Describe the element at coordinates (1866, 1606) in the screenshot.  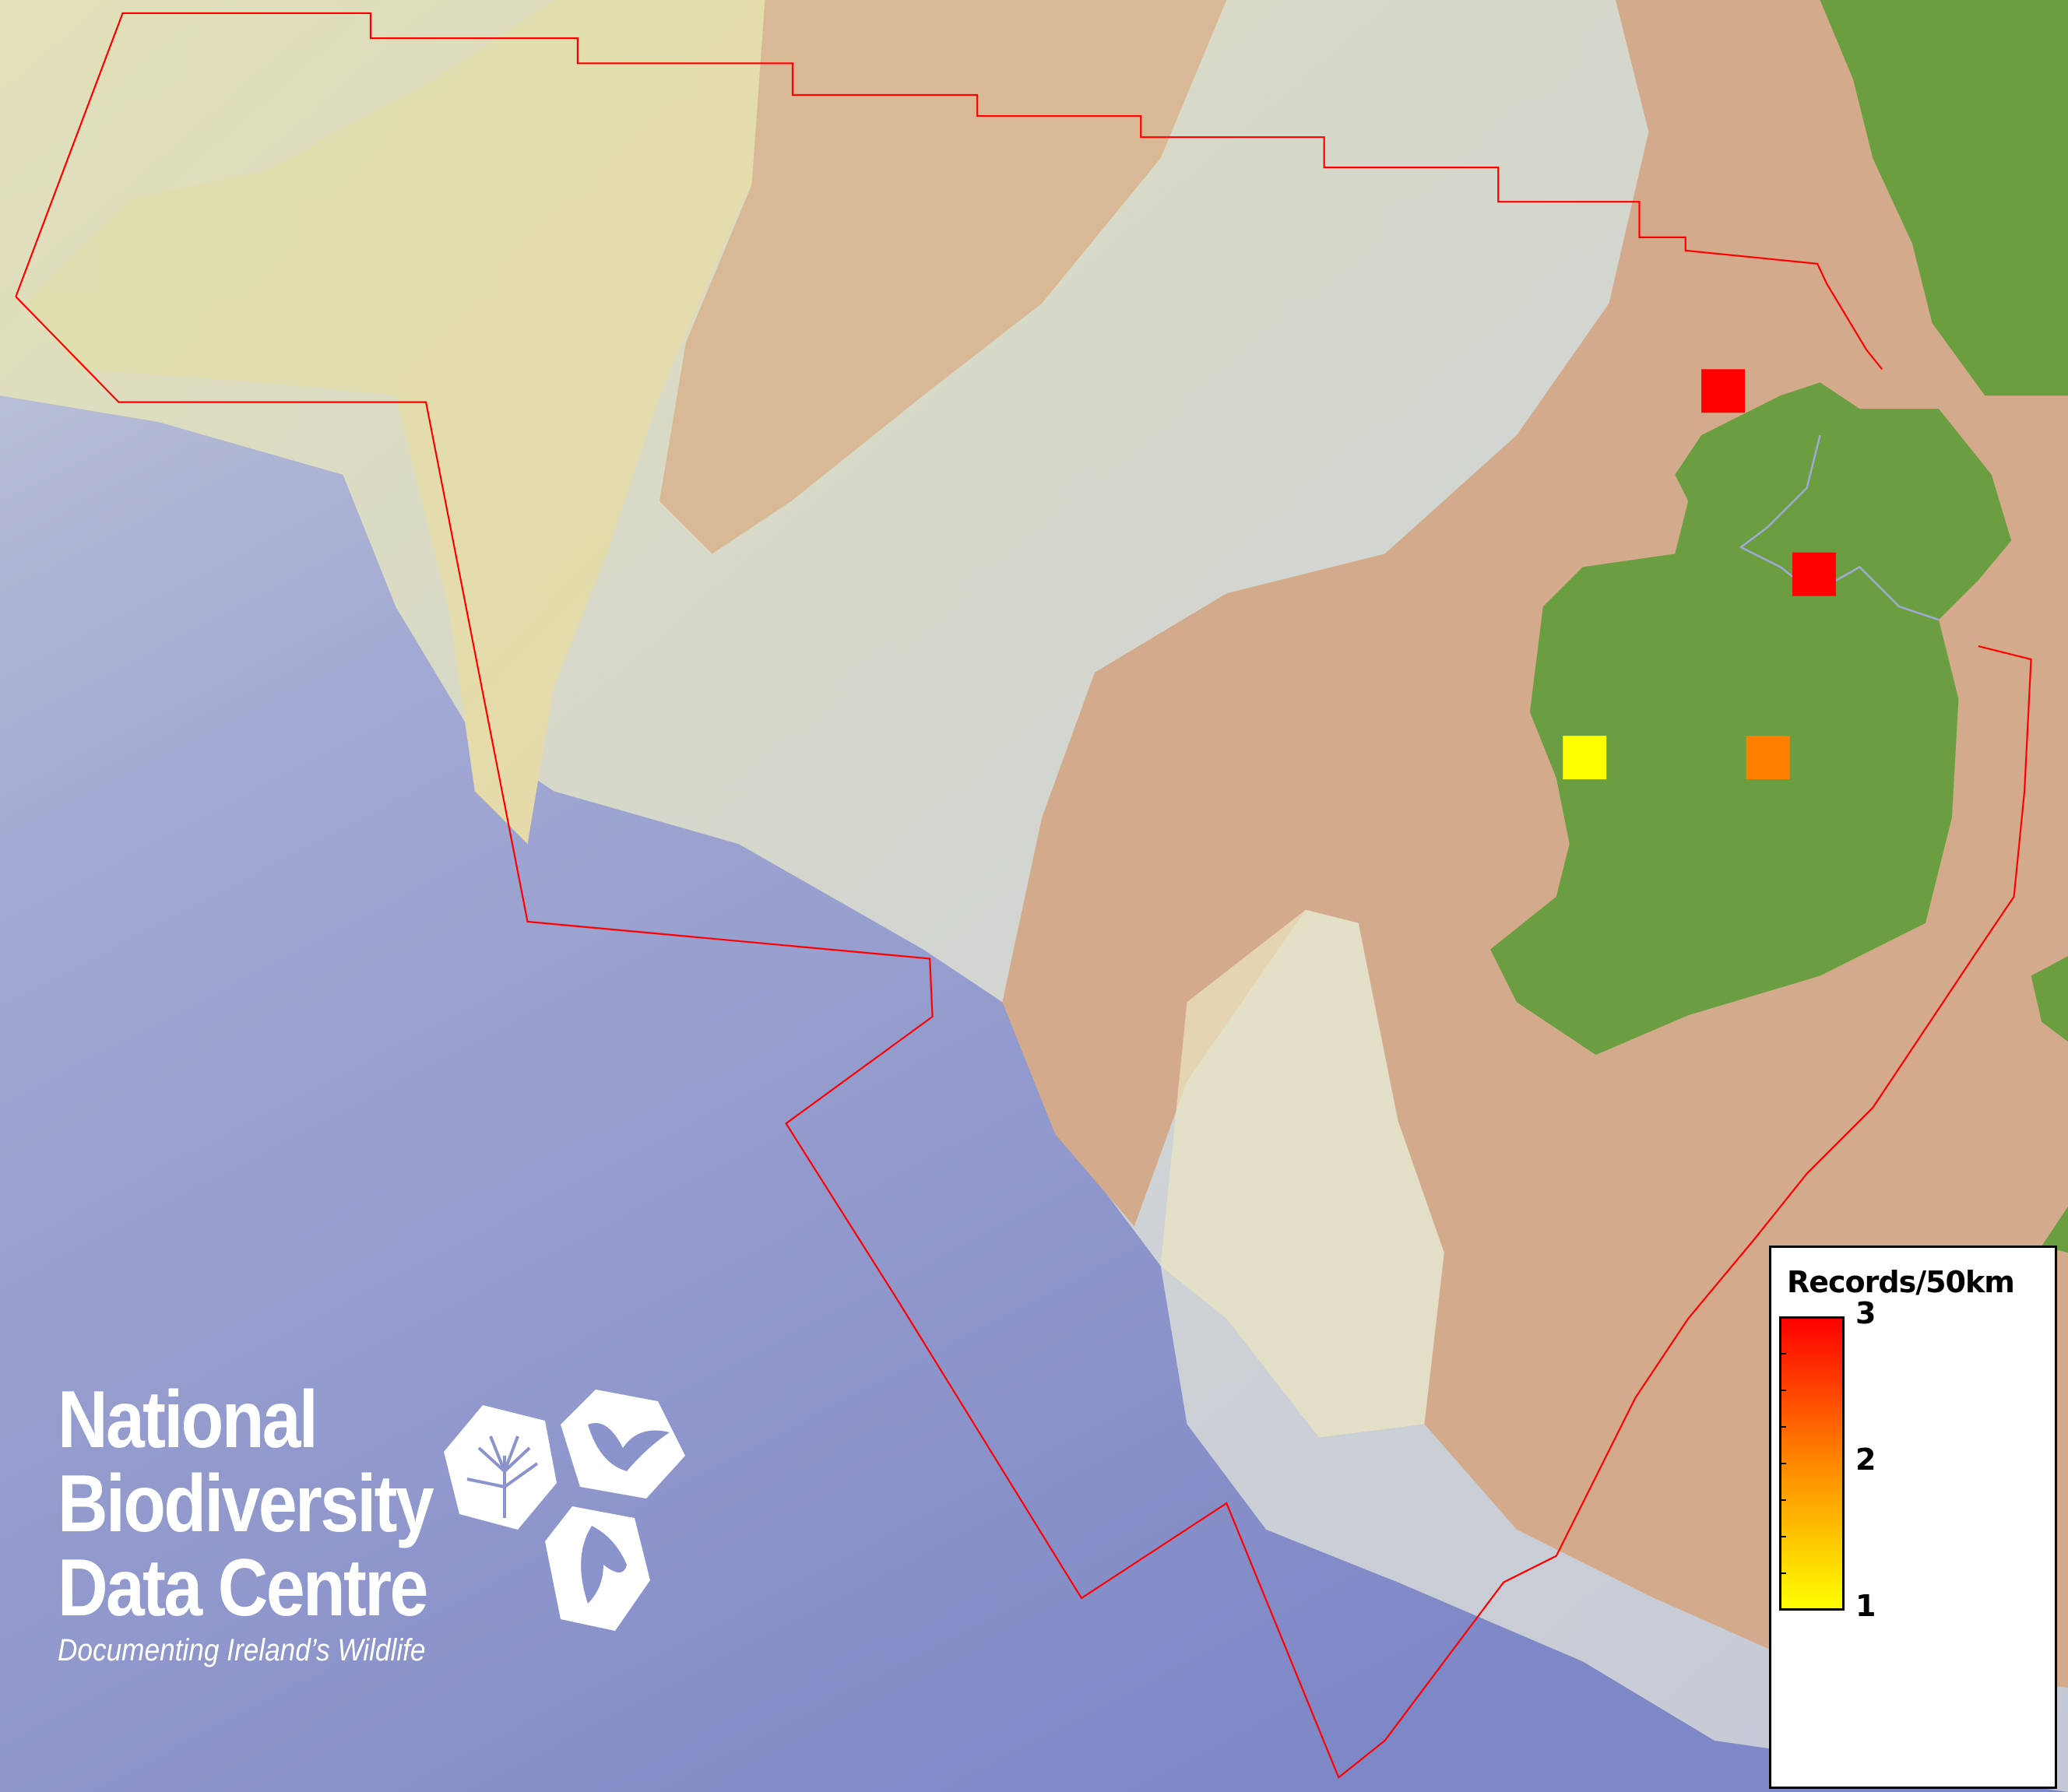
I see `legend-min-label: 1` at that location.